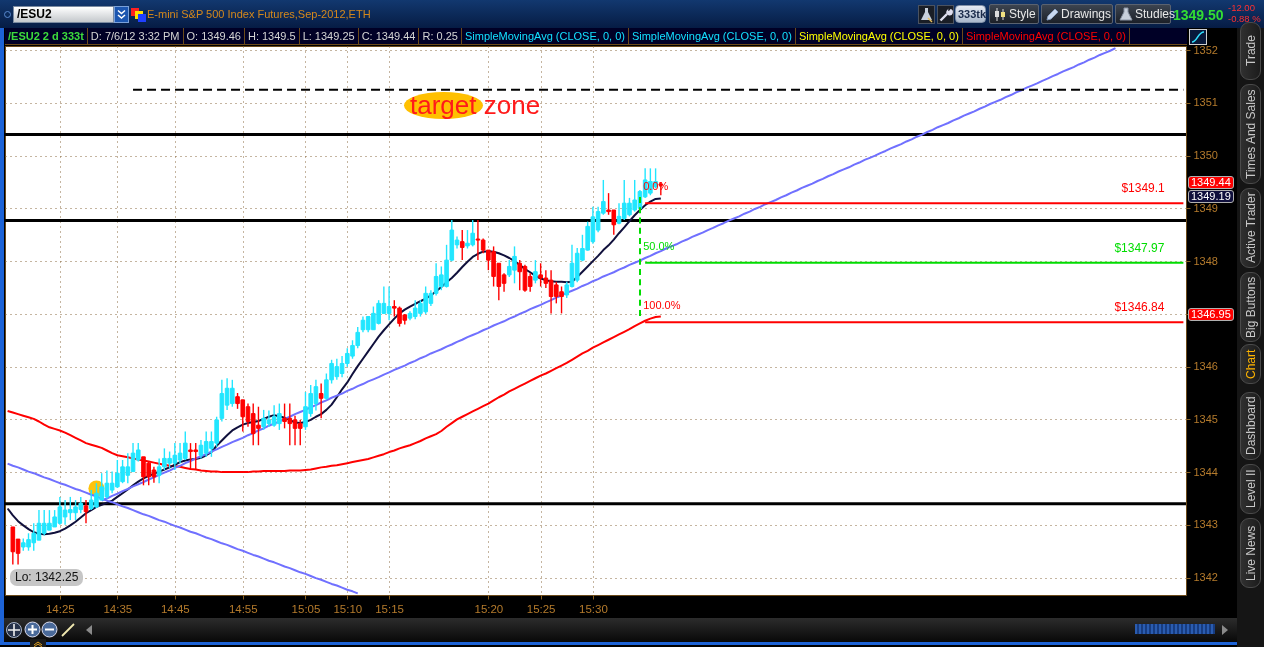  Describe the element at coordinates (1211, 182) in the screenshot. I see `text: 1349.44` at that location.